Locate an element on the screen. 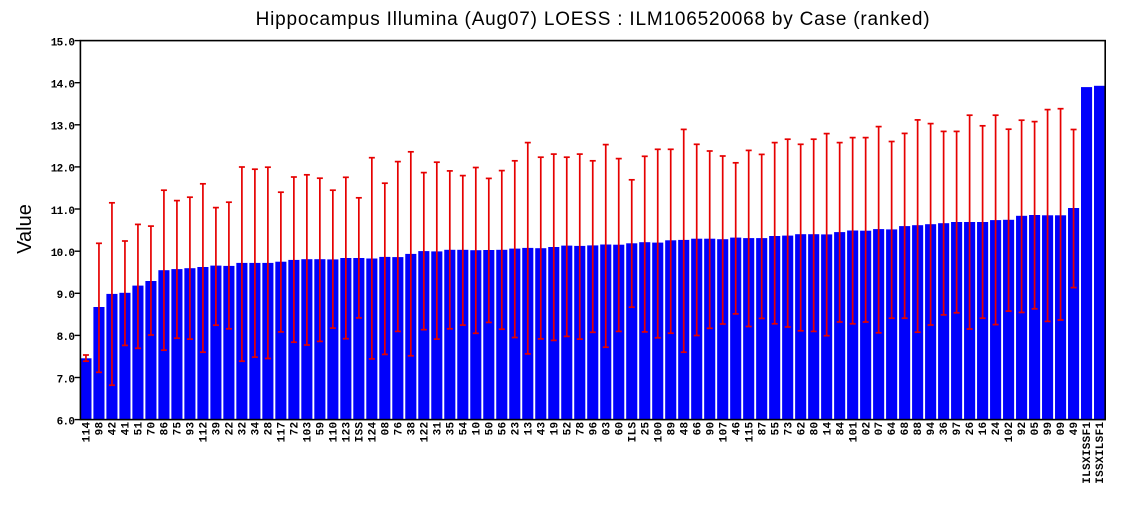  svg-text: 11.0 is located at coordinates (63, 212).